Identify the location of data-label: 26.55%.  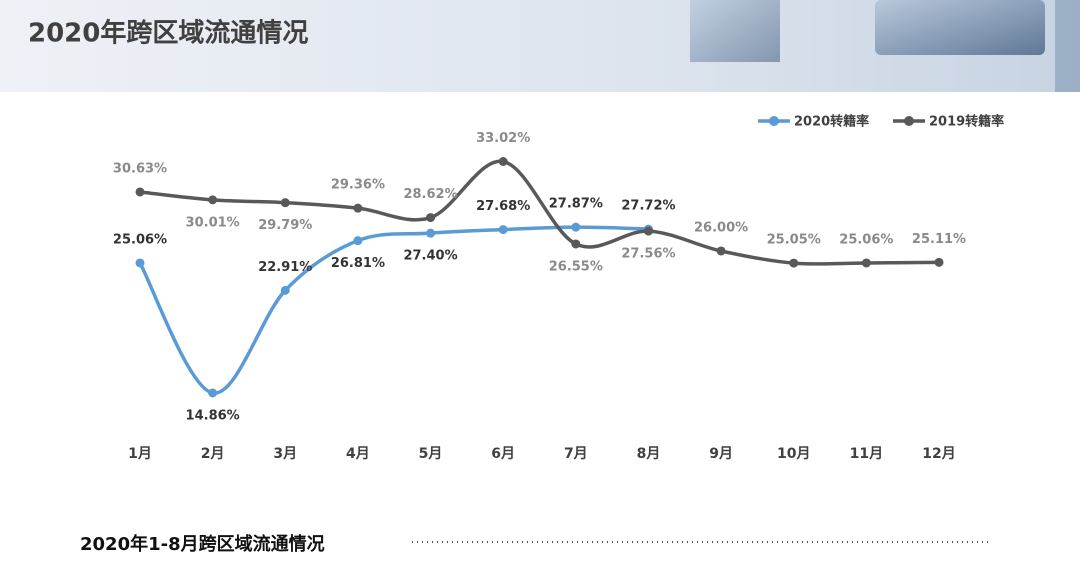
(576, 266).